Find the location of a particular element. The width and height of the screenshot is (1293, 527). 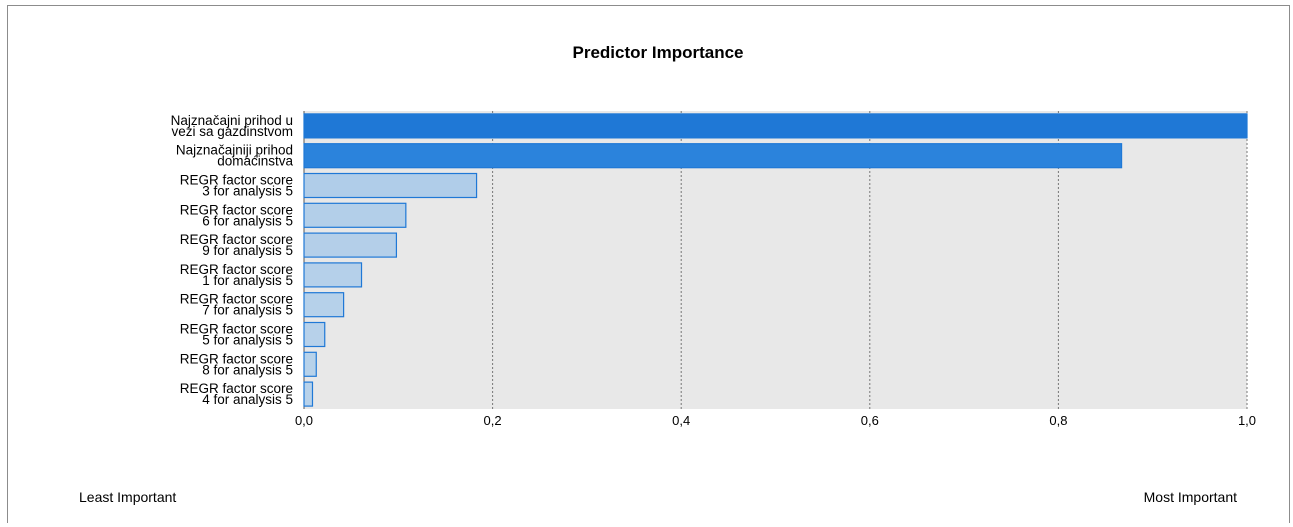

category-label: REGR factor score 5 for analysis 5 is located at coordinates (236, 335).